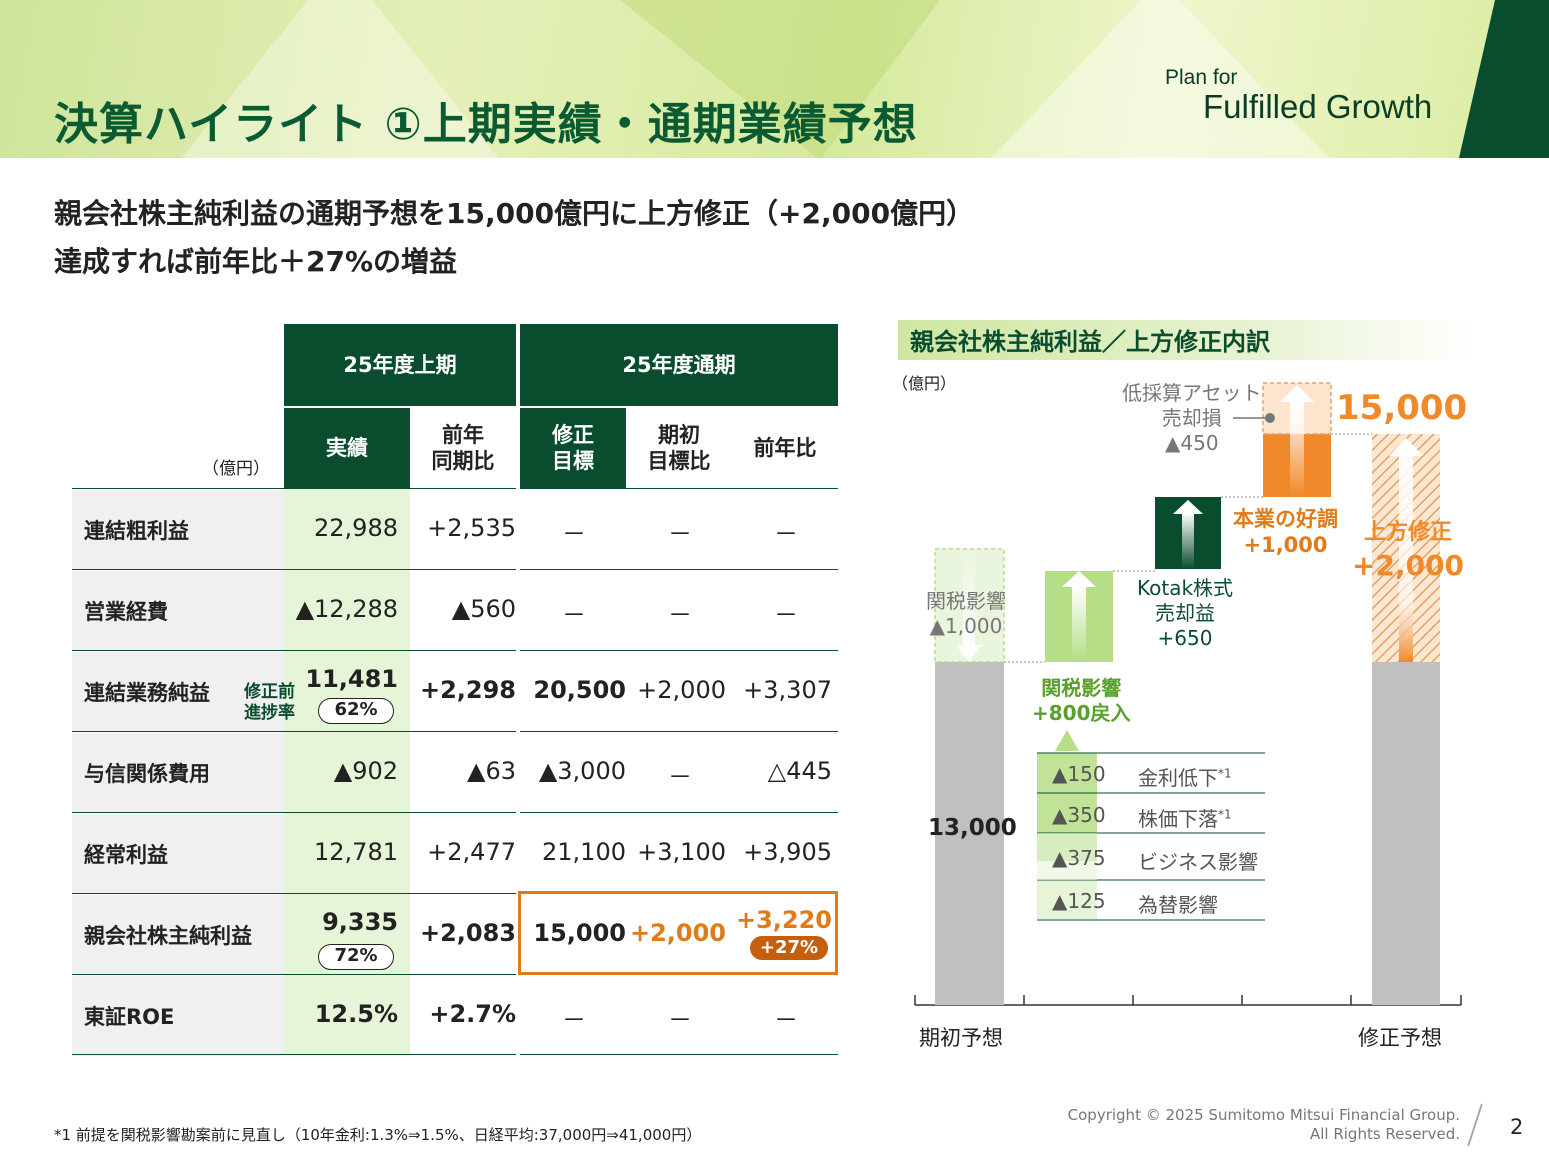 This screenshot has width=1549, height=1162. Describe the element at coordinates (356, 852) in the screenshot. I see `cell-actual: 12,781` at that location.